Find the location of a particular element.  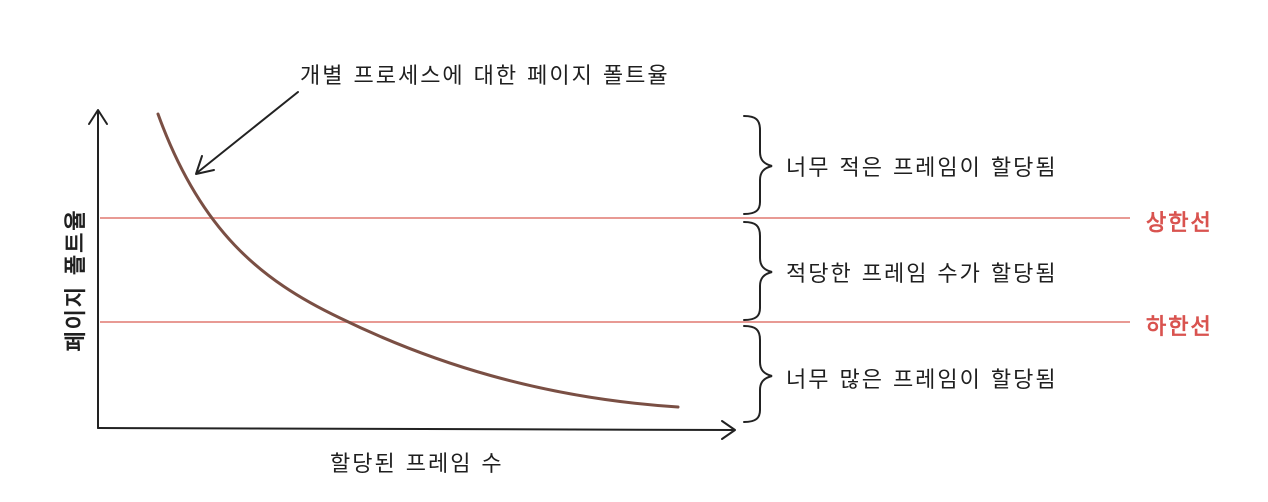

band-label-too-few: 너무 적은 프레임이 할당됨 is located at coordinates (922, 168).